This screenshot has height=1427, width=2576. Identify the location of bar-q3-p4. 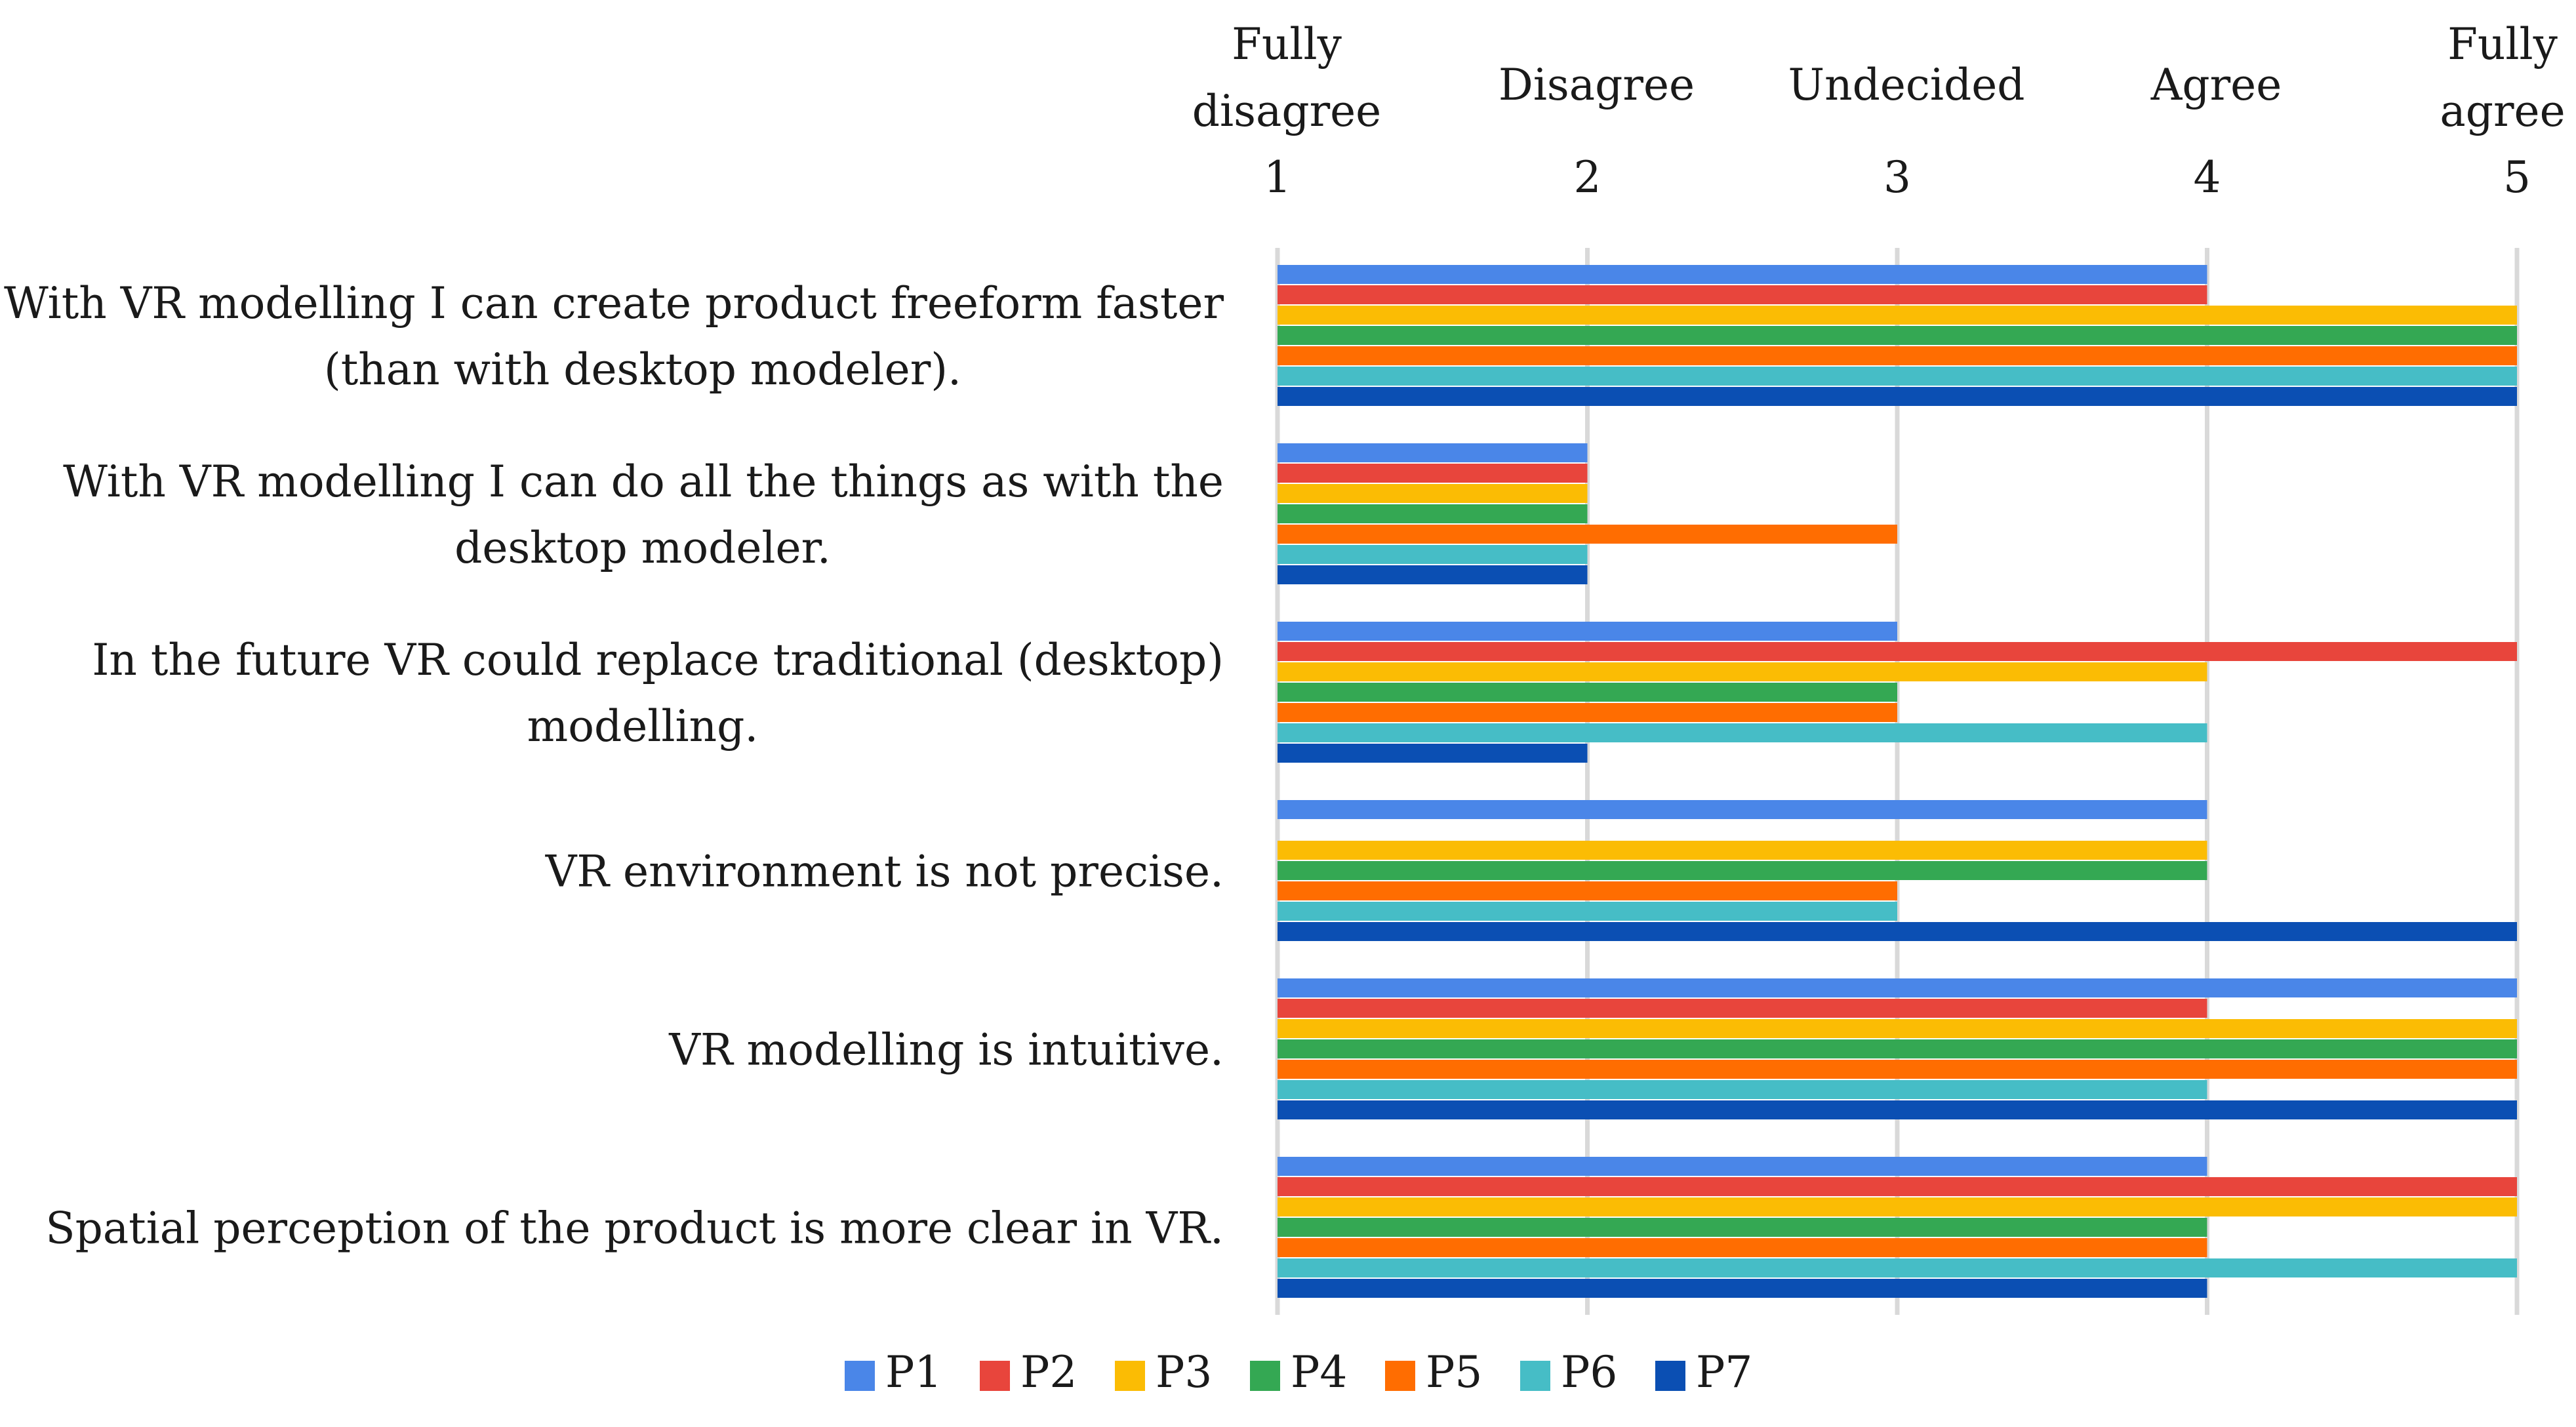
(1587, 693).